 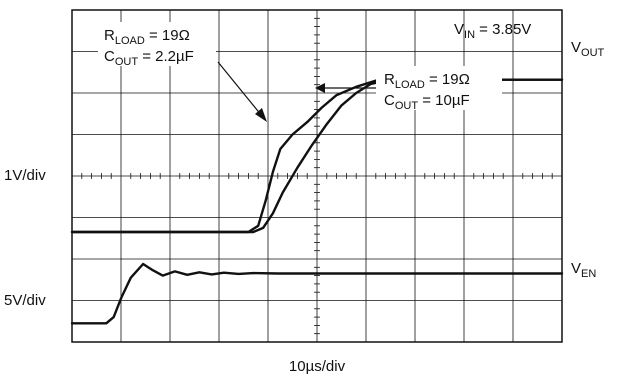 What do you see at coordinates (583, 270) in the screenshot?
I see `ven-label: VEN` at bounding box center [583, 270].